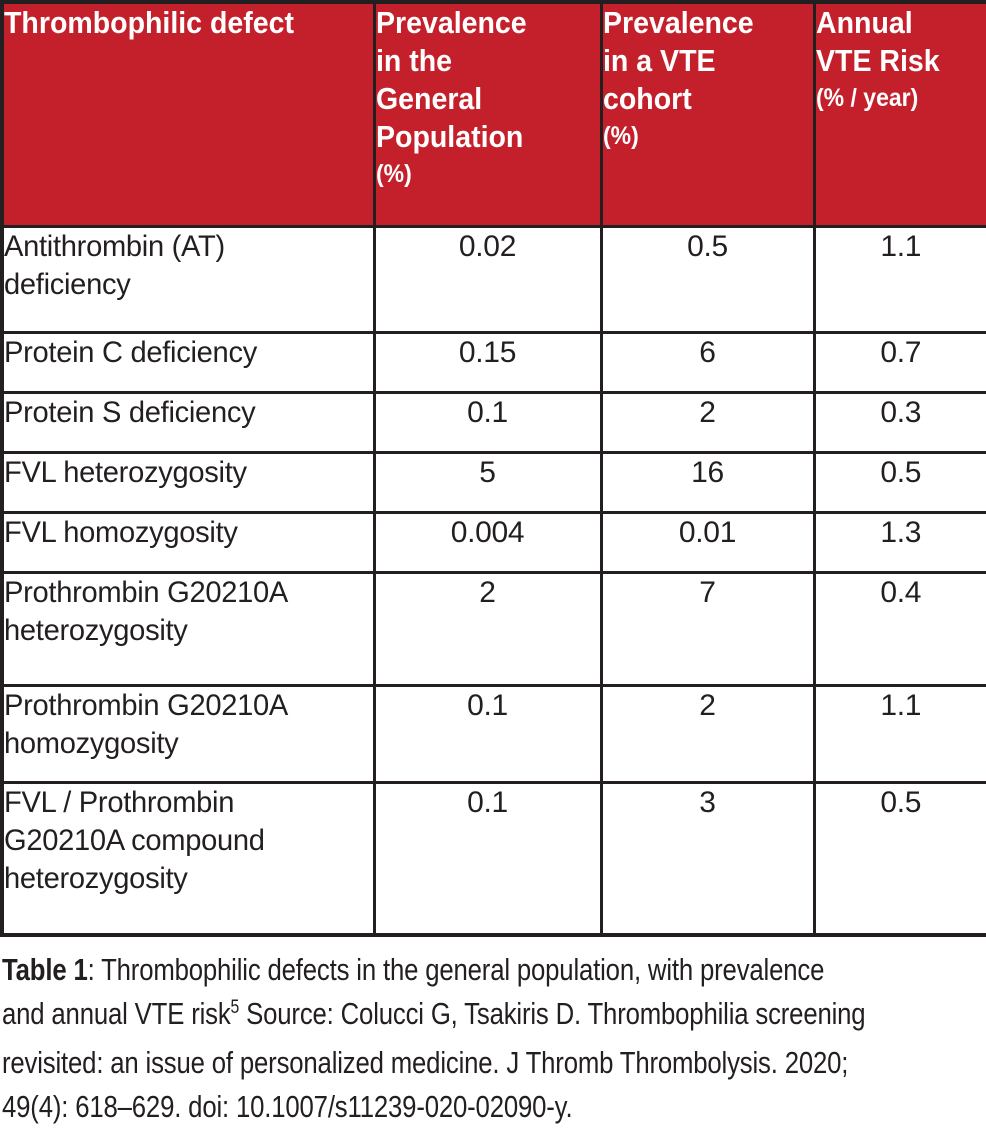 The width and height of the screenshot is (986, 1132). I want to click on column-header-vte-cohort: Prevalence in a VTE cohort (%), so click(707, 114).